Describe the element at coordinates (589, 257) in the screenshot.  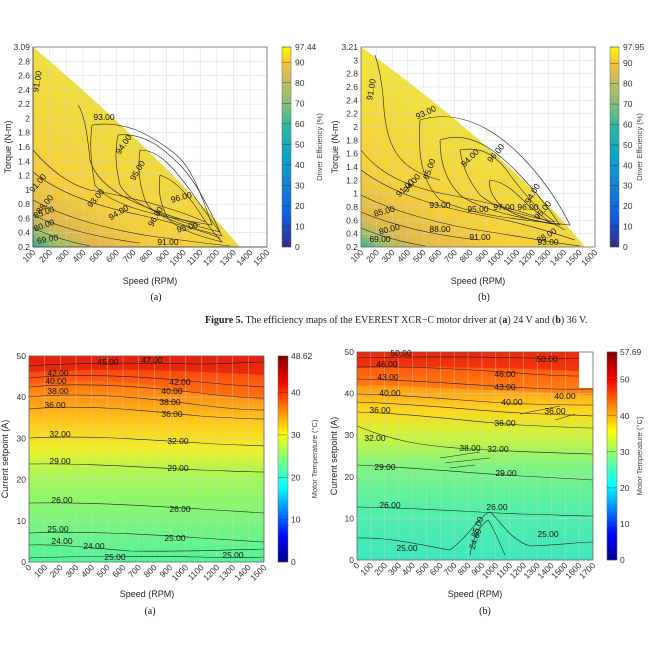
I see `x-tick-label: 1600` at that location.